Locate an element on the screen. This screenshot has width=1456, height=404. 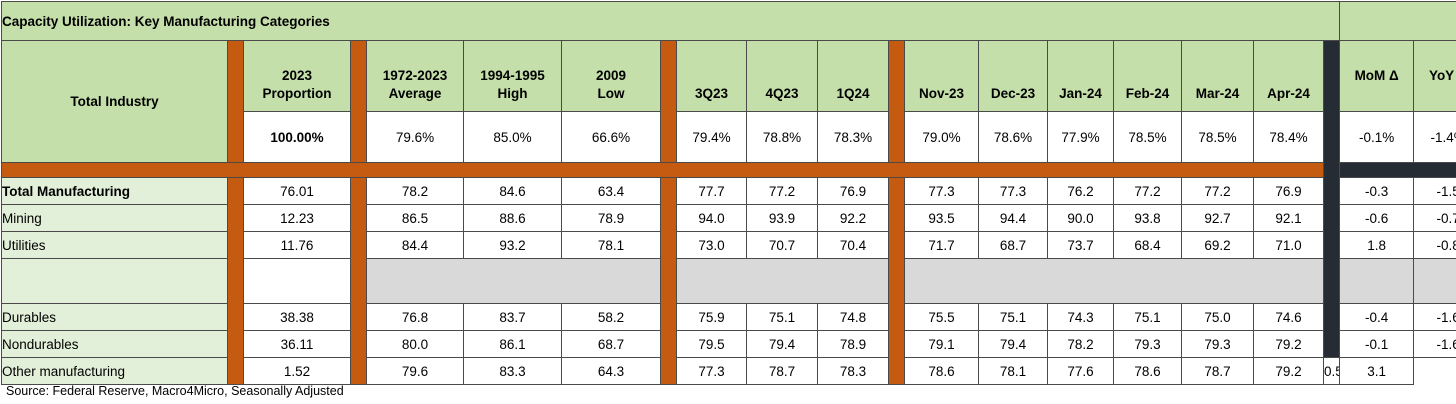
orange-band-row is located at coordinates (728, 170).